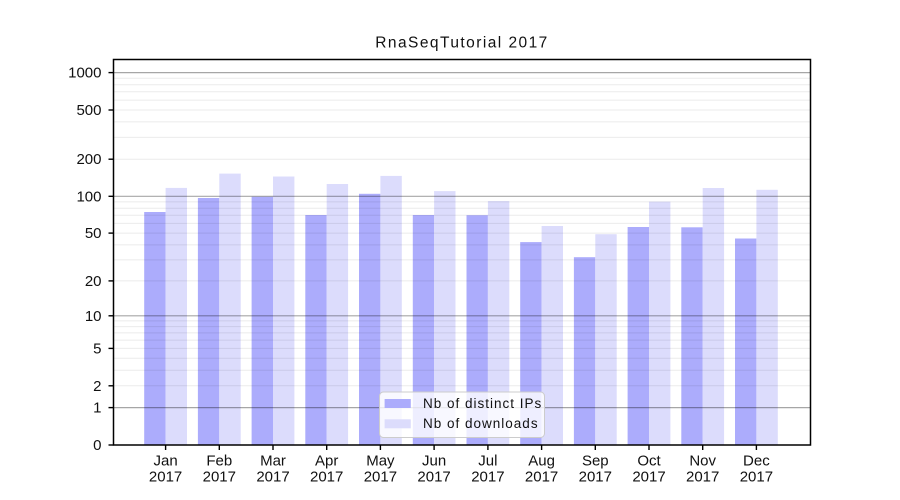 The width and height of the screenshot is (900, 500). Describe the element at coordinates (273, 461) in the screenshot. I see `svg-text: Mar` at that location.